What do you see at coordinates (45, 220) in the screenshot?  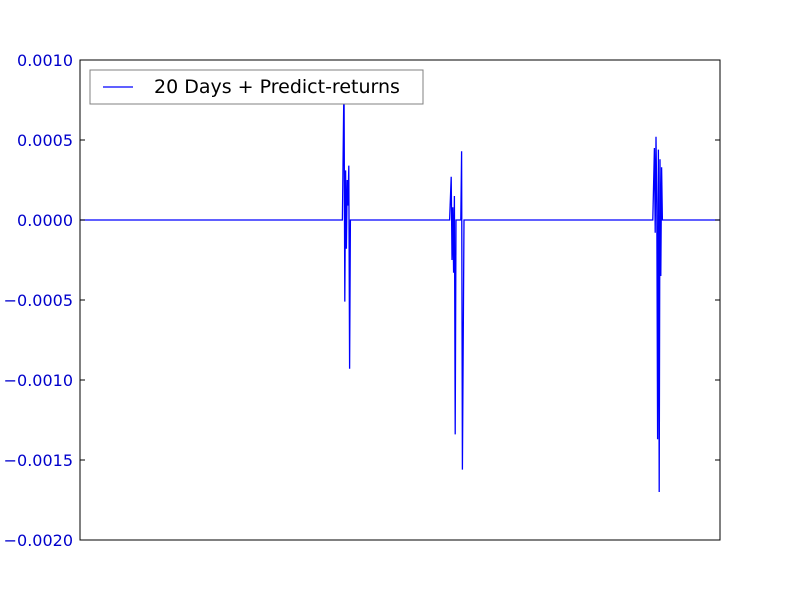 I see `y-tick-label: 0.0000` at bounding box center [45, 220].